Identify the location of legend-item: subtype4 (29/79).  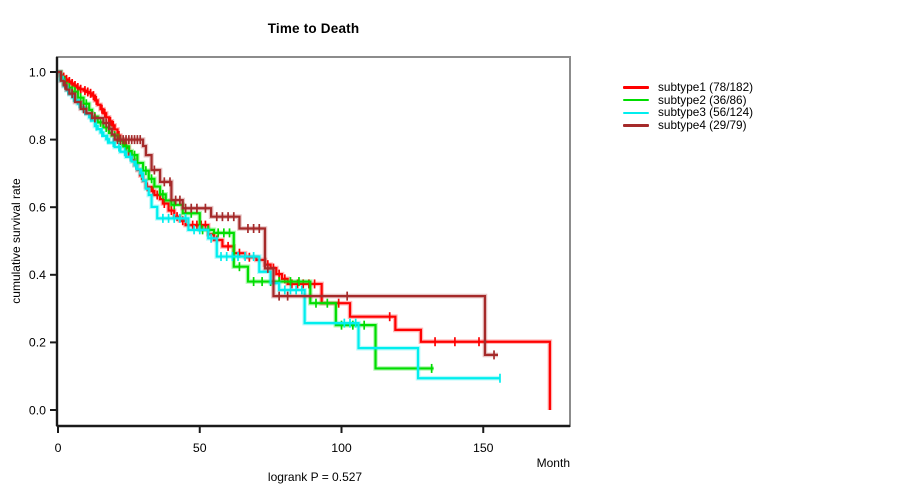
(688, 125).